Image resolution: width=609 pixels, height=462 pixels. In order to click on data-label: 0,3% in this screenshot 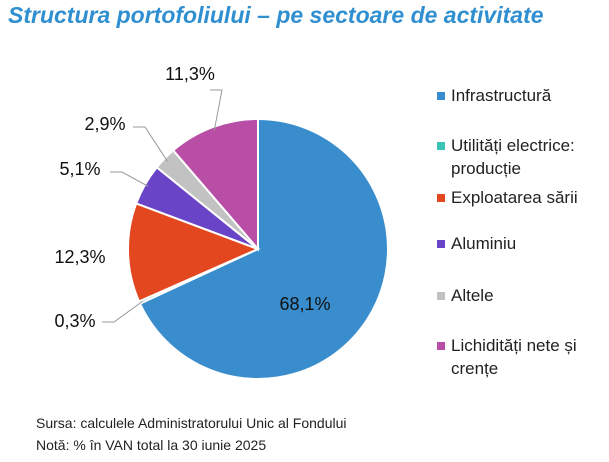, I will do `click(74, 321)`.